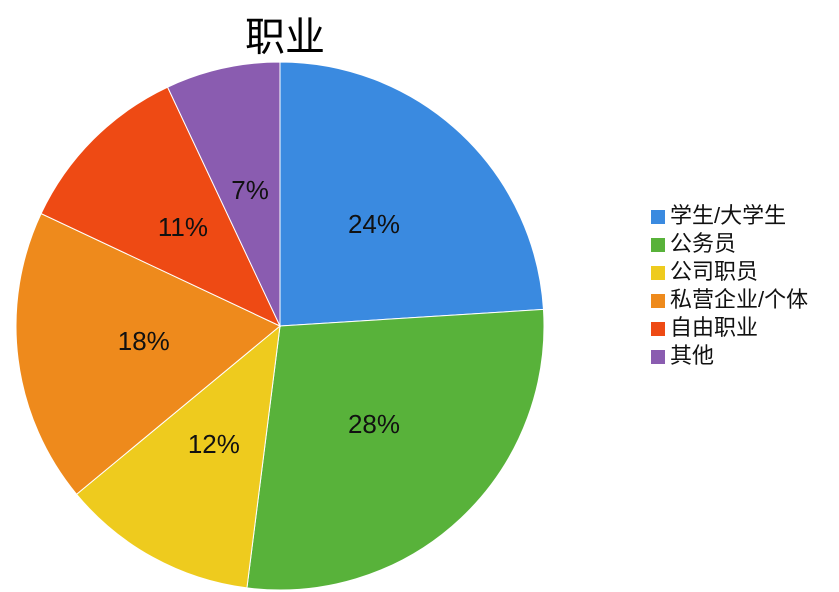 Image resolution: width=839 pixels, height=592 pixels. I want to click on legend-label: 公司职员, so click(714, 271).